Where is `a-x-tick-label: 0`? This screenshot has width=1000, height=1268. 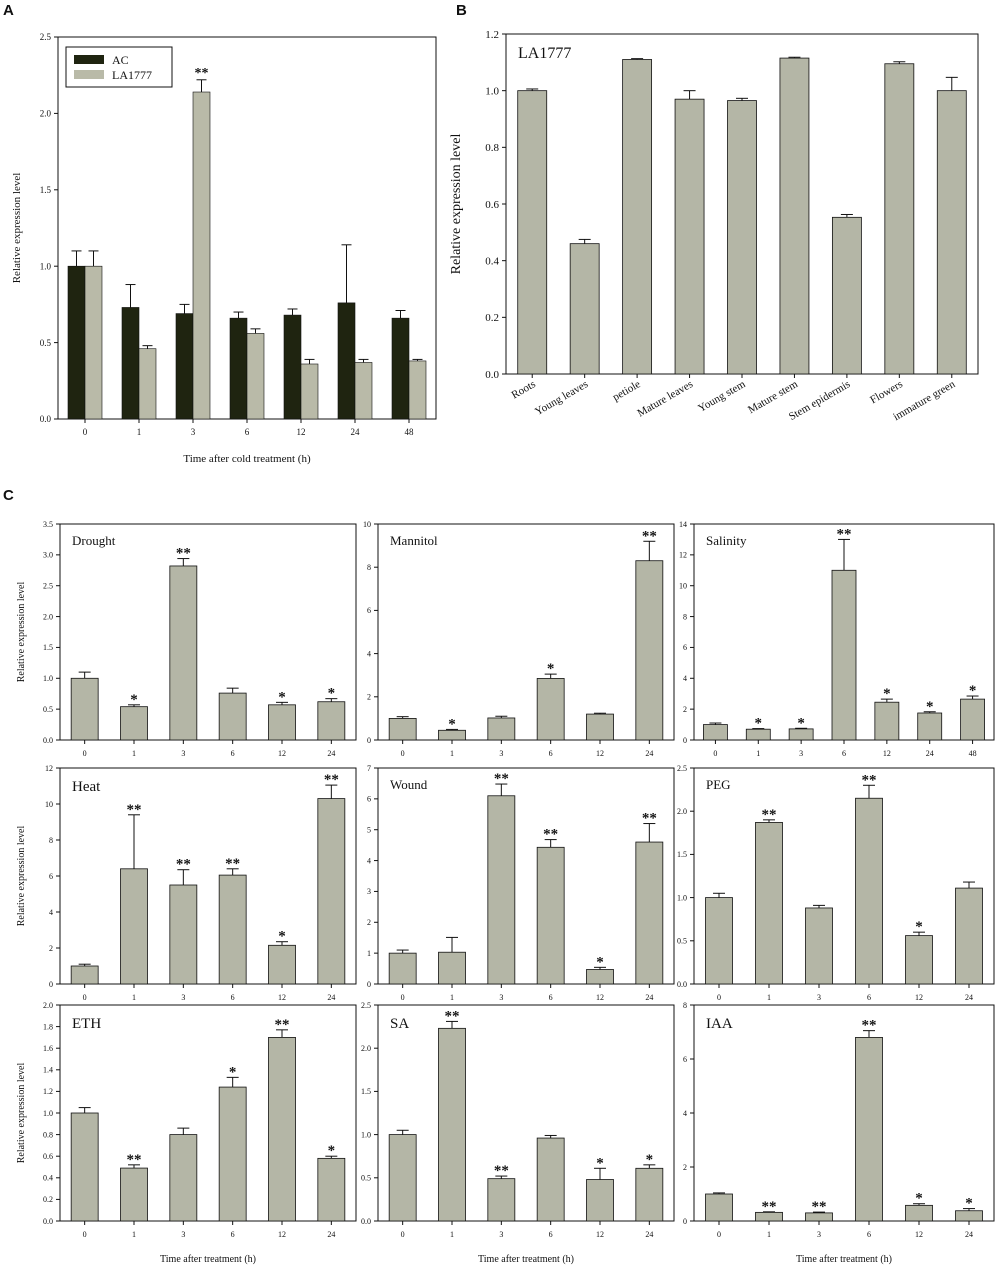
a-x-tick-label: 0 is located at coordinates (85, 432).